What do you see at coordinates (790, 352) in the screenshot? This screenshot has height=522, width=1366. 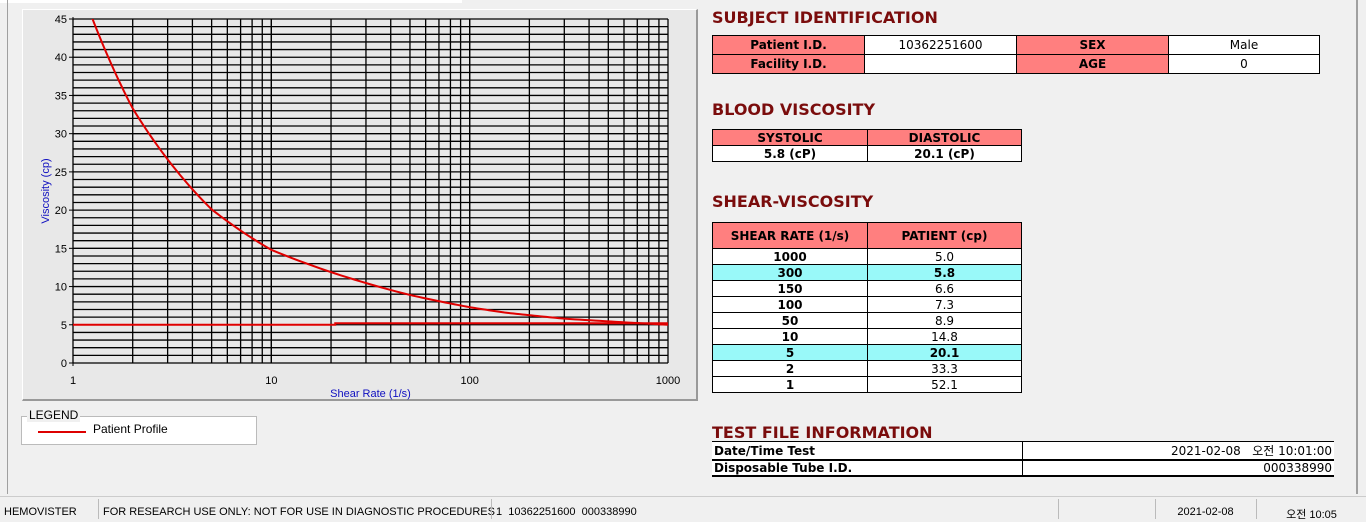 I see `shear-rate-cell: 5` at bounding box center [790, 352].